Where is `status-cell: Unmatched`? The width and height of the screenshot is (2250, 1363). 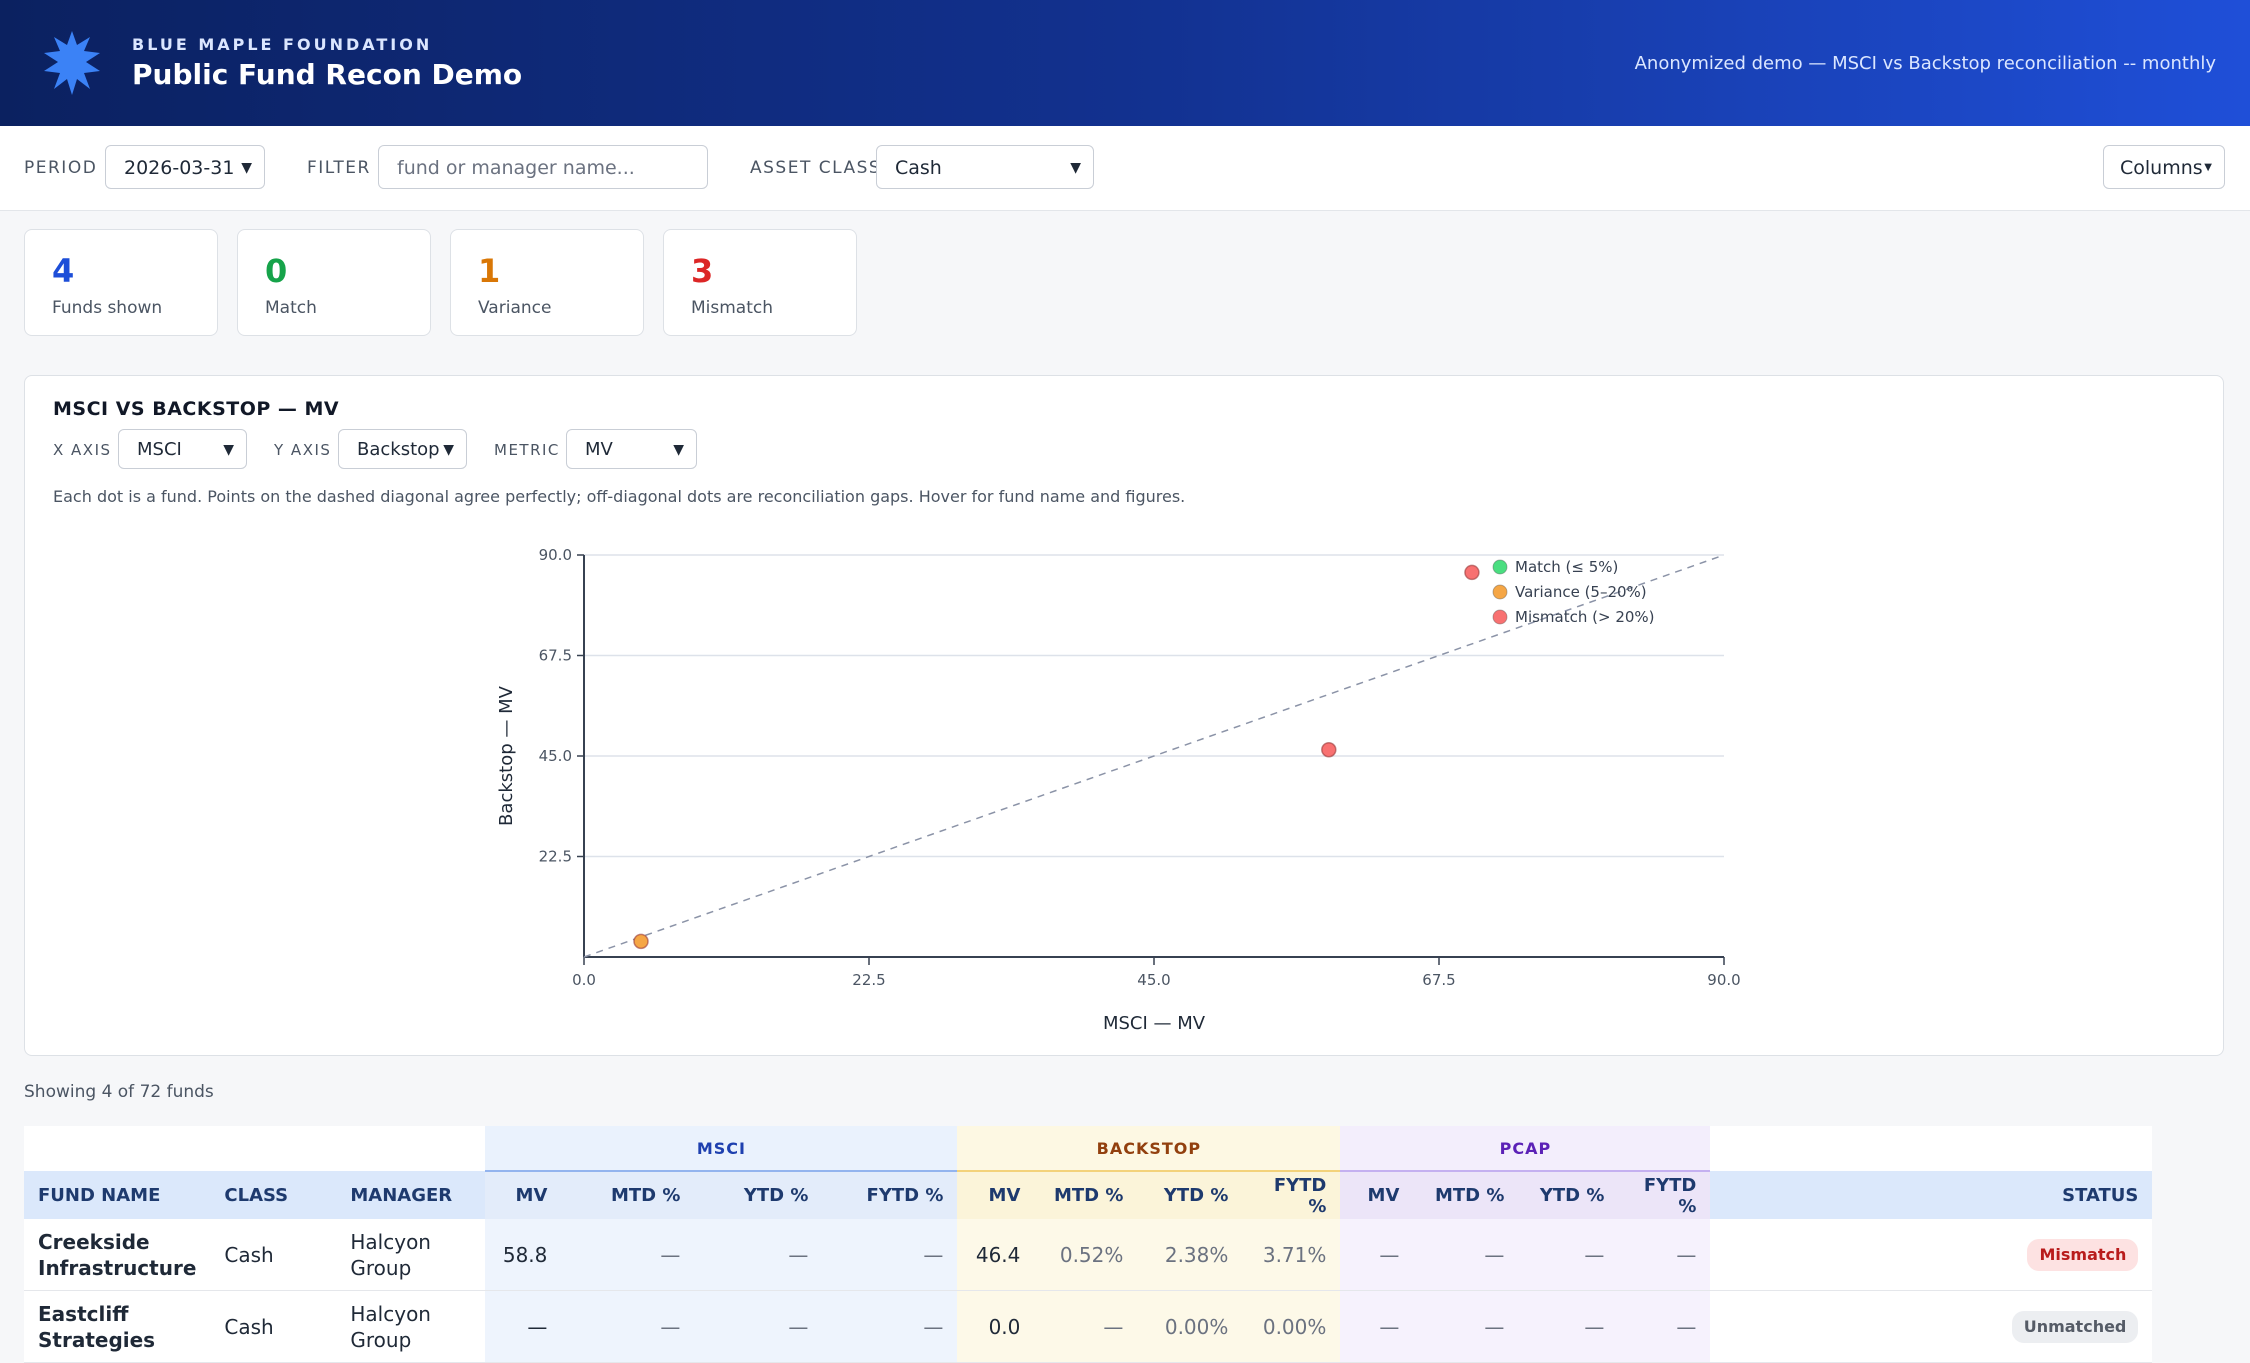
status-cell: Unmatched is located at coordinates (1931, 1326).